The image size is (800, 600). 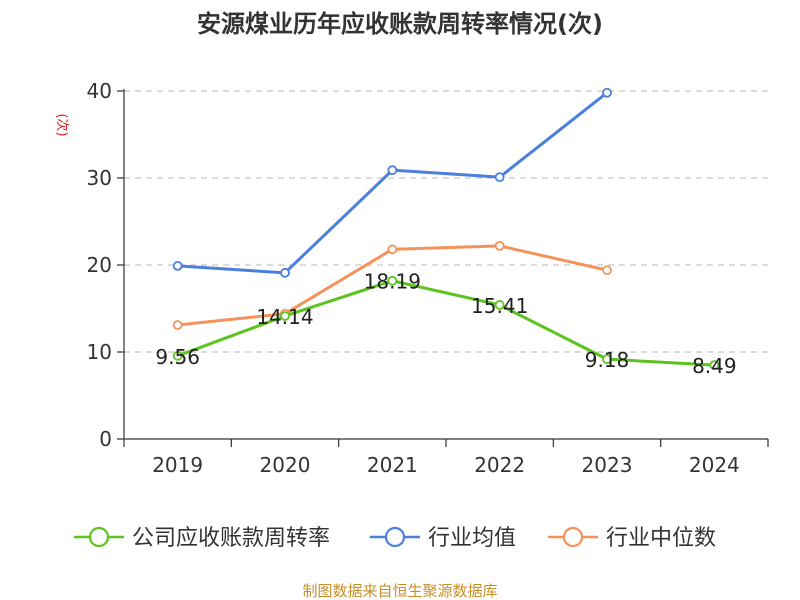 I want to click on data-label-2022: 15.41, so click(x=499, y=306).